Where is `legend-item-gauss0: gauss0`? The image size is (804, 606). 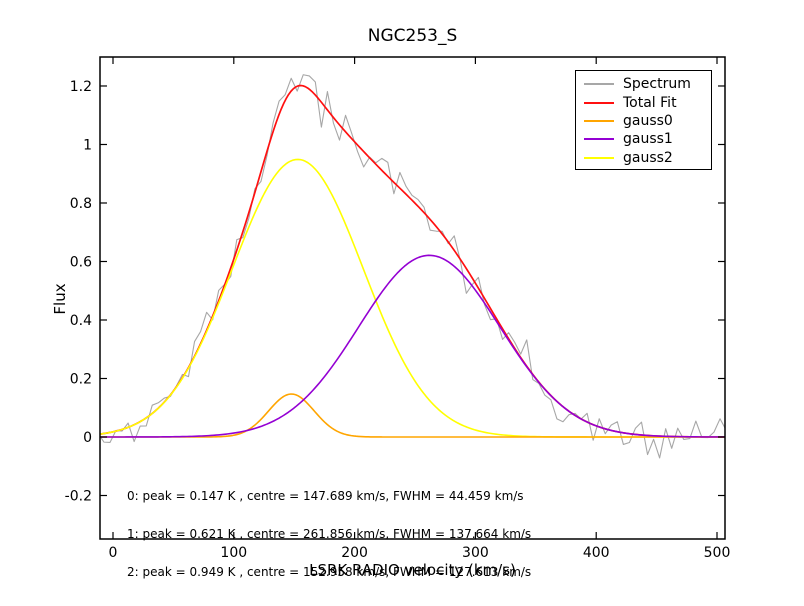
legend-item-gauss0: gauss0 is located at coordinates (643, 121).